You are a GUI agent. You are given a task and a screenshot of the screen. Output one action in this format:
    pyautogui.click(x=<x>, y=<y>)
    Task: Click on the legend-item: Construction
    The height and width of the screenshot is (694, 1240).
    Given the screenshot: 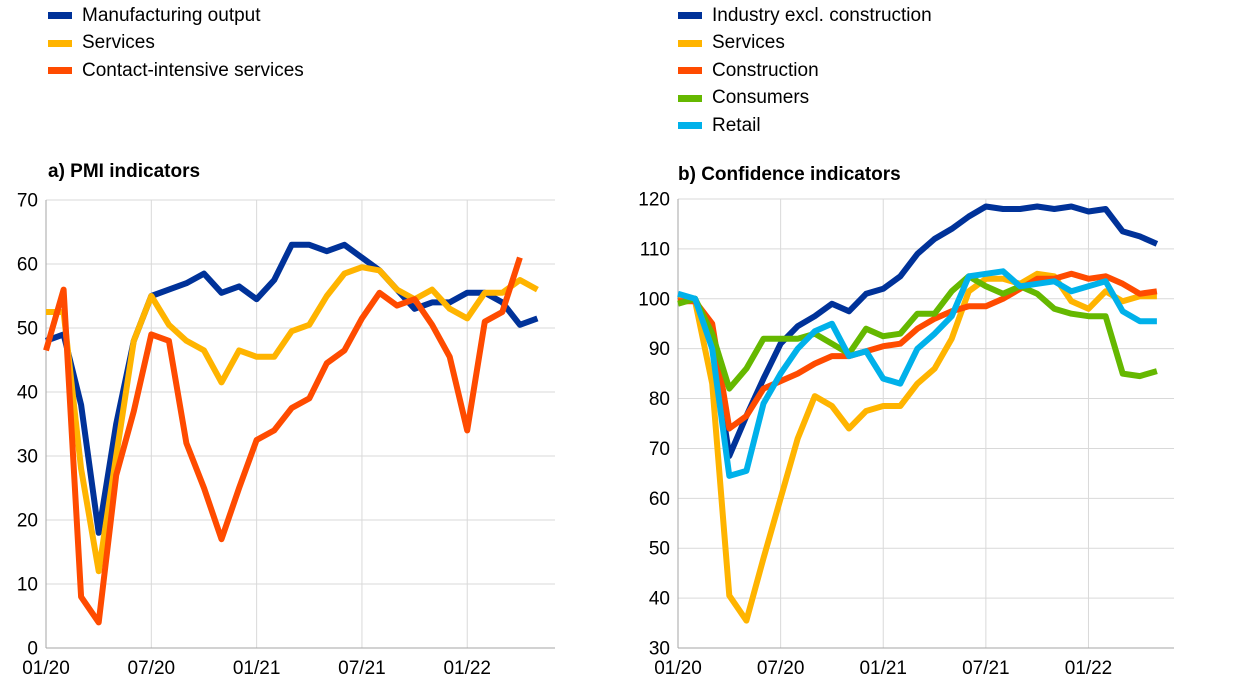 What is the action you would take?
    pyautogui.click(x=805, y=71)
    